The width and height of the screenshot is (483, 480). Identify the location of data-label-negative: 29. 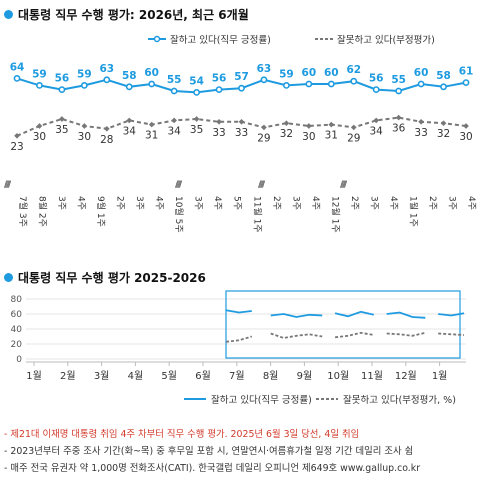
(263, 138).